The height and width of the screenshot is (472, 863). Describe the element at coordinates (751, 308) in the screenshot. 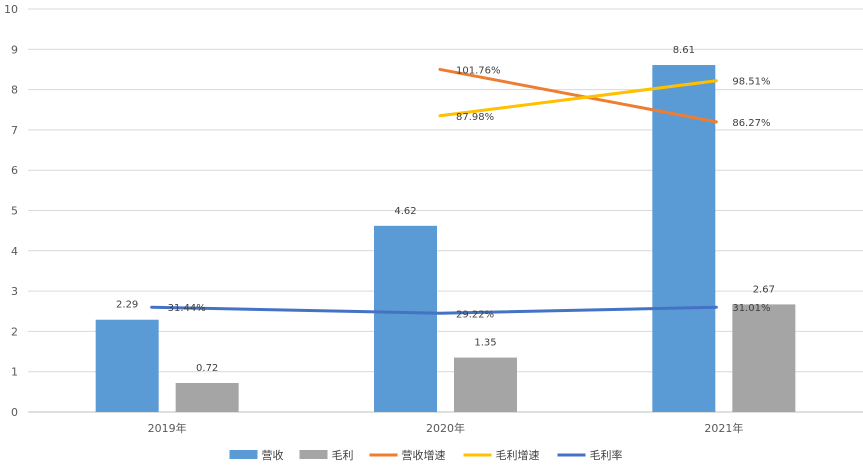

I see `line-data-label: 31.01%` at that location.